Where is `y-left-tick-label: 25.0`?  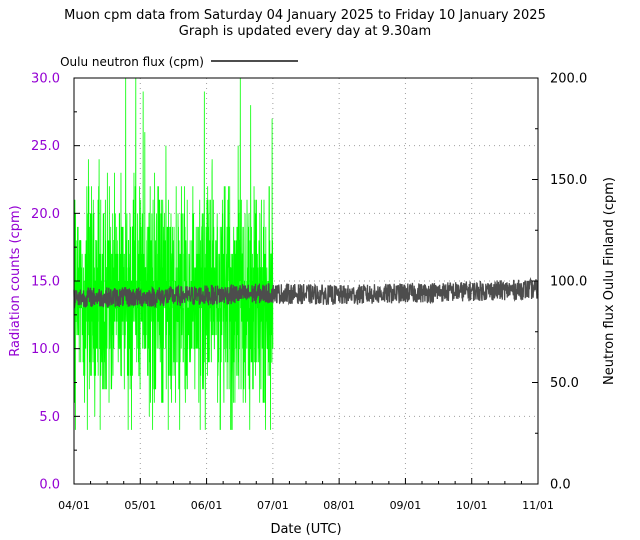 y-left-tick-label: 25.0 is located at coordinates (45, 146).